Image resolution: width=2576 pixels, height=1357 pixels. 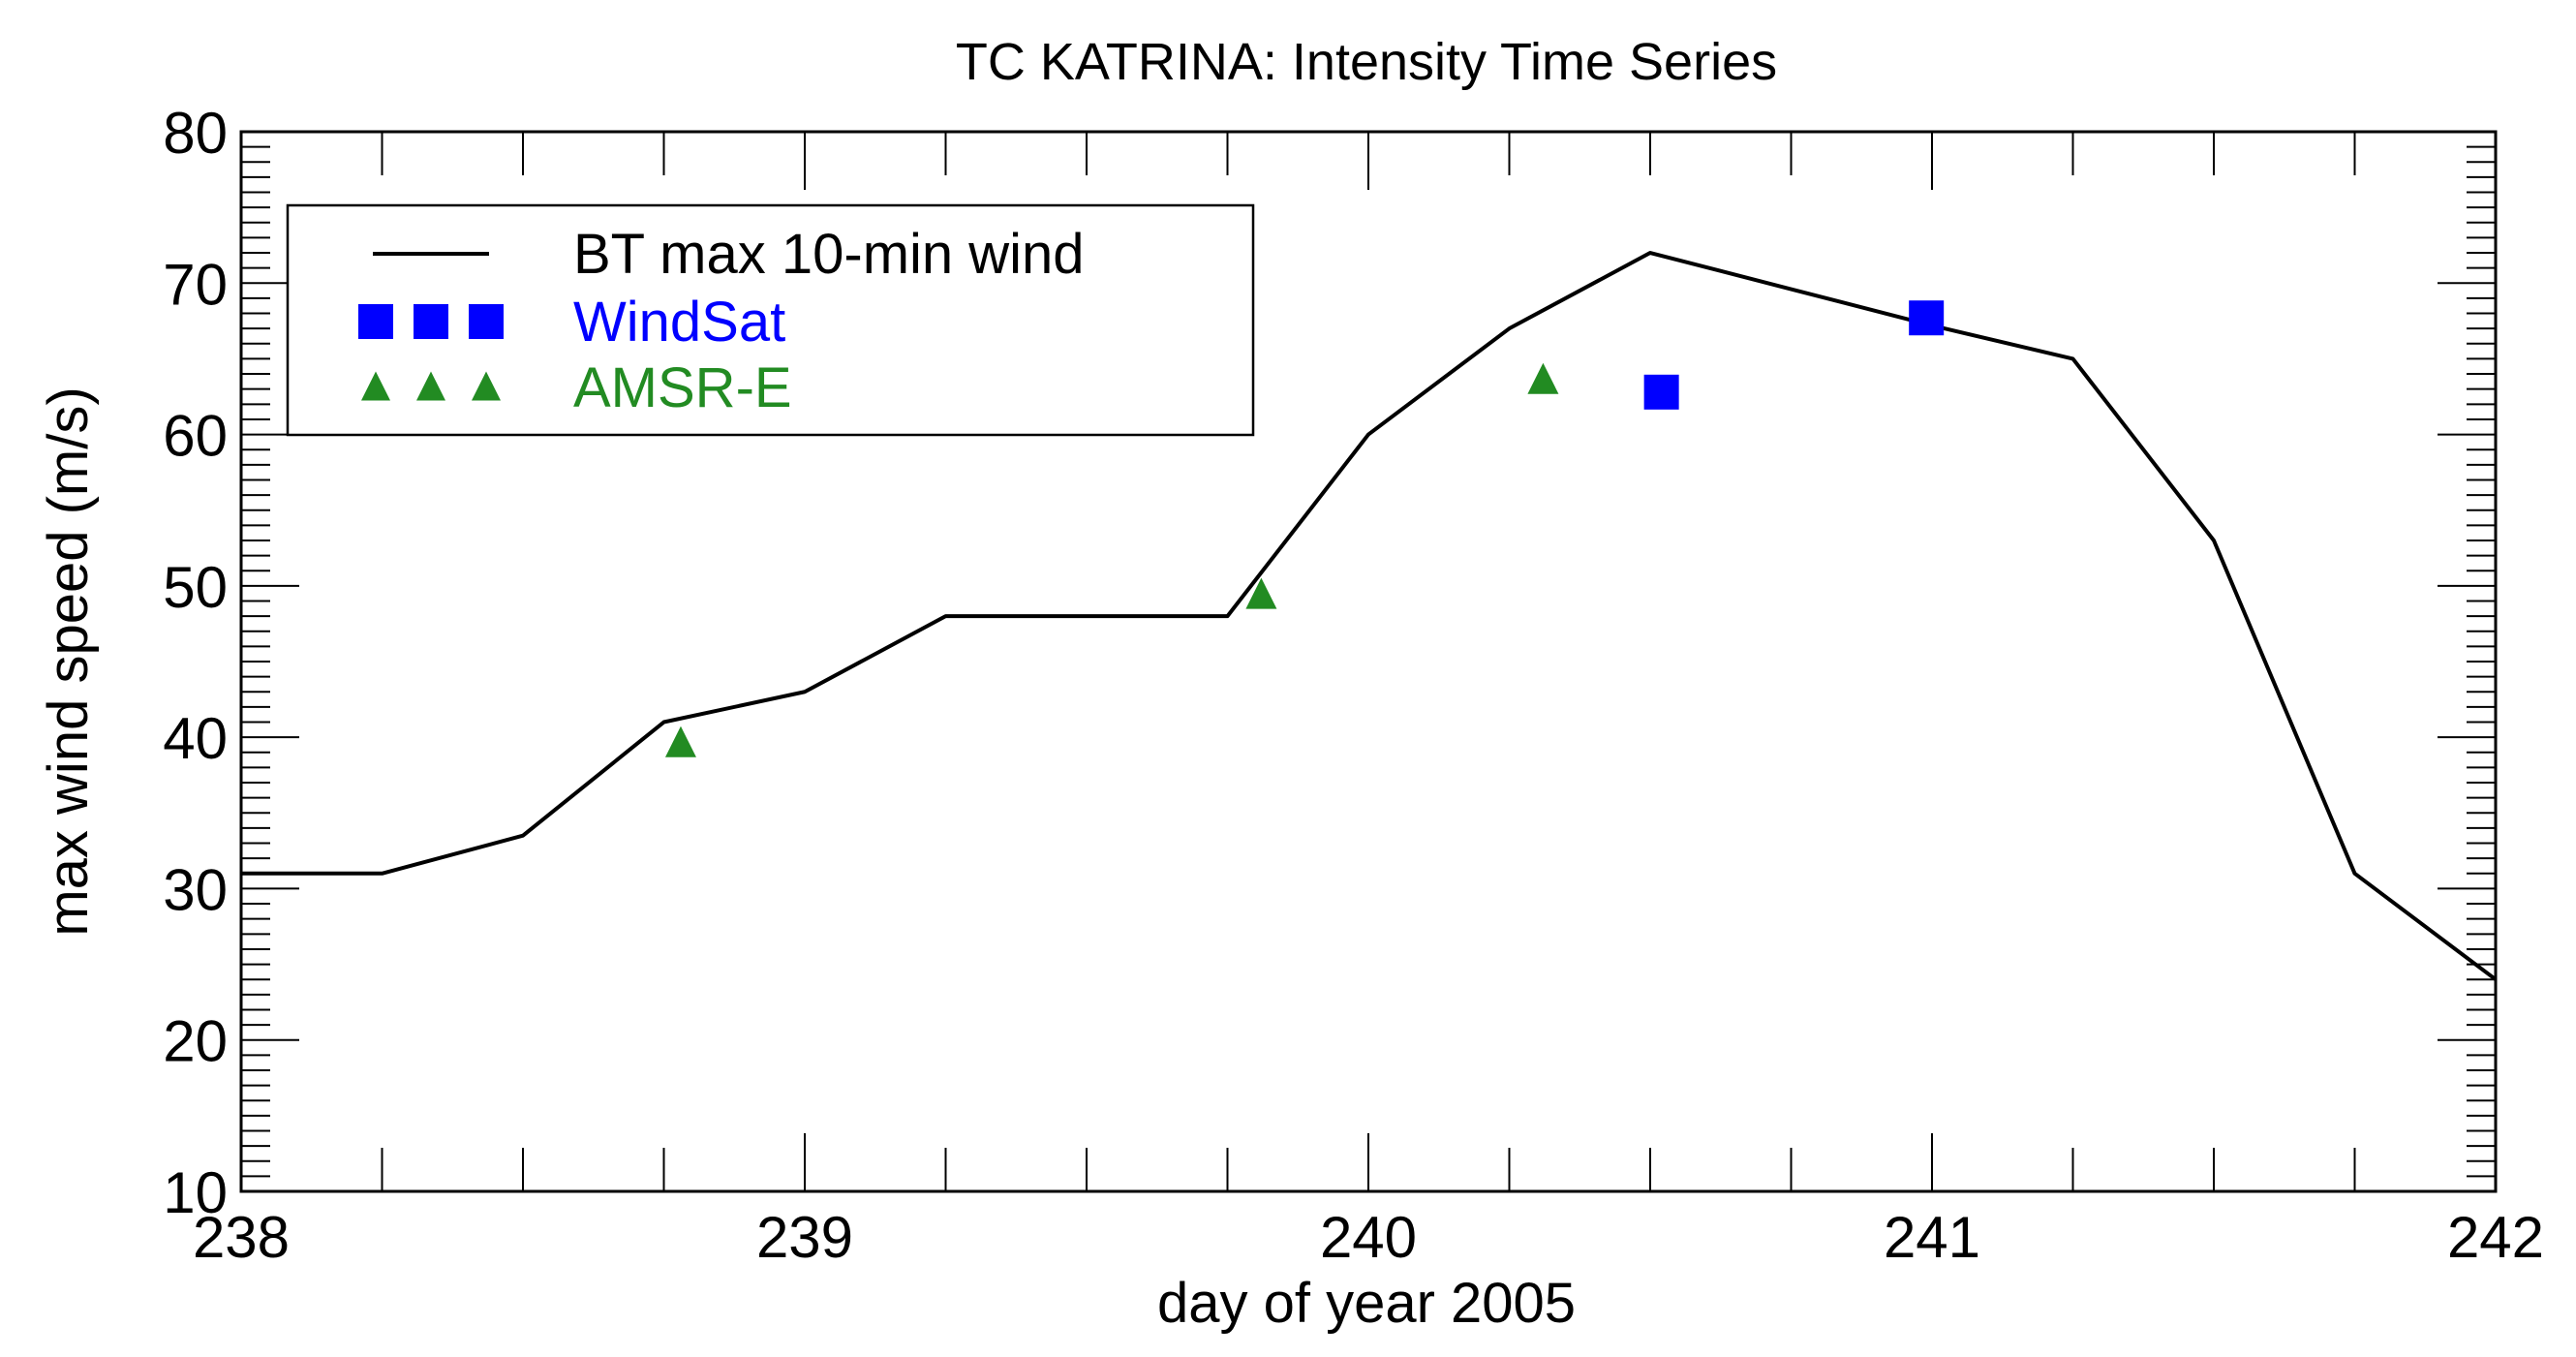 What do you see at coordinates (1366, 62) in the screenshot?
I see `chart-title: TC KATRINA: Intensity Time Series` at bounding box center [1366, 62].